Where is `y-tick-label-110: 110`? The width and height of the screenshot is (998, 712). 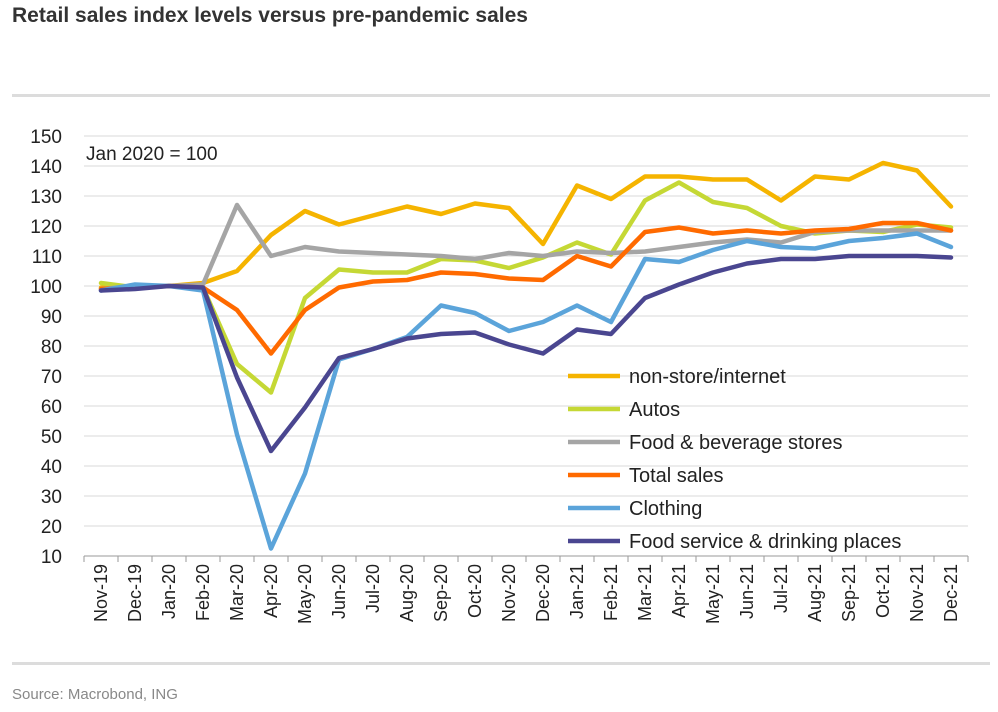 y-tick-label-110: 110 is located at coordinates (47, 257).